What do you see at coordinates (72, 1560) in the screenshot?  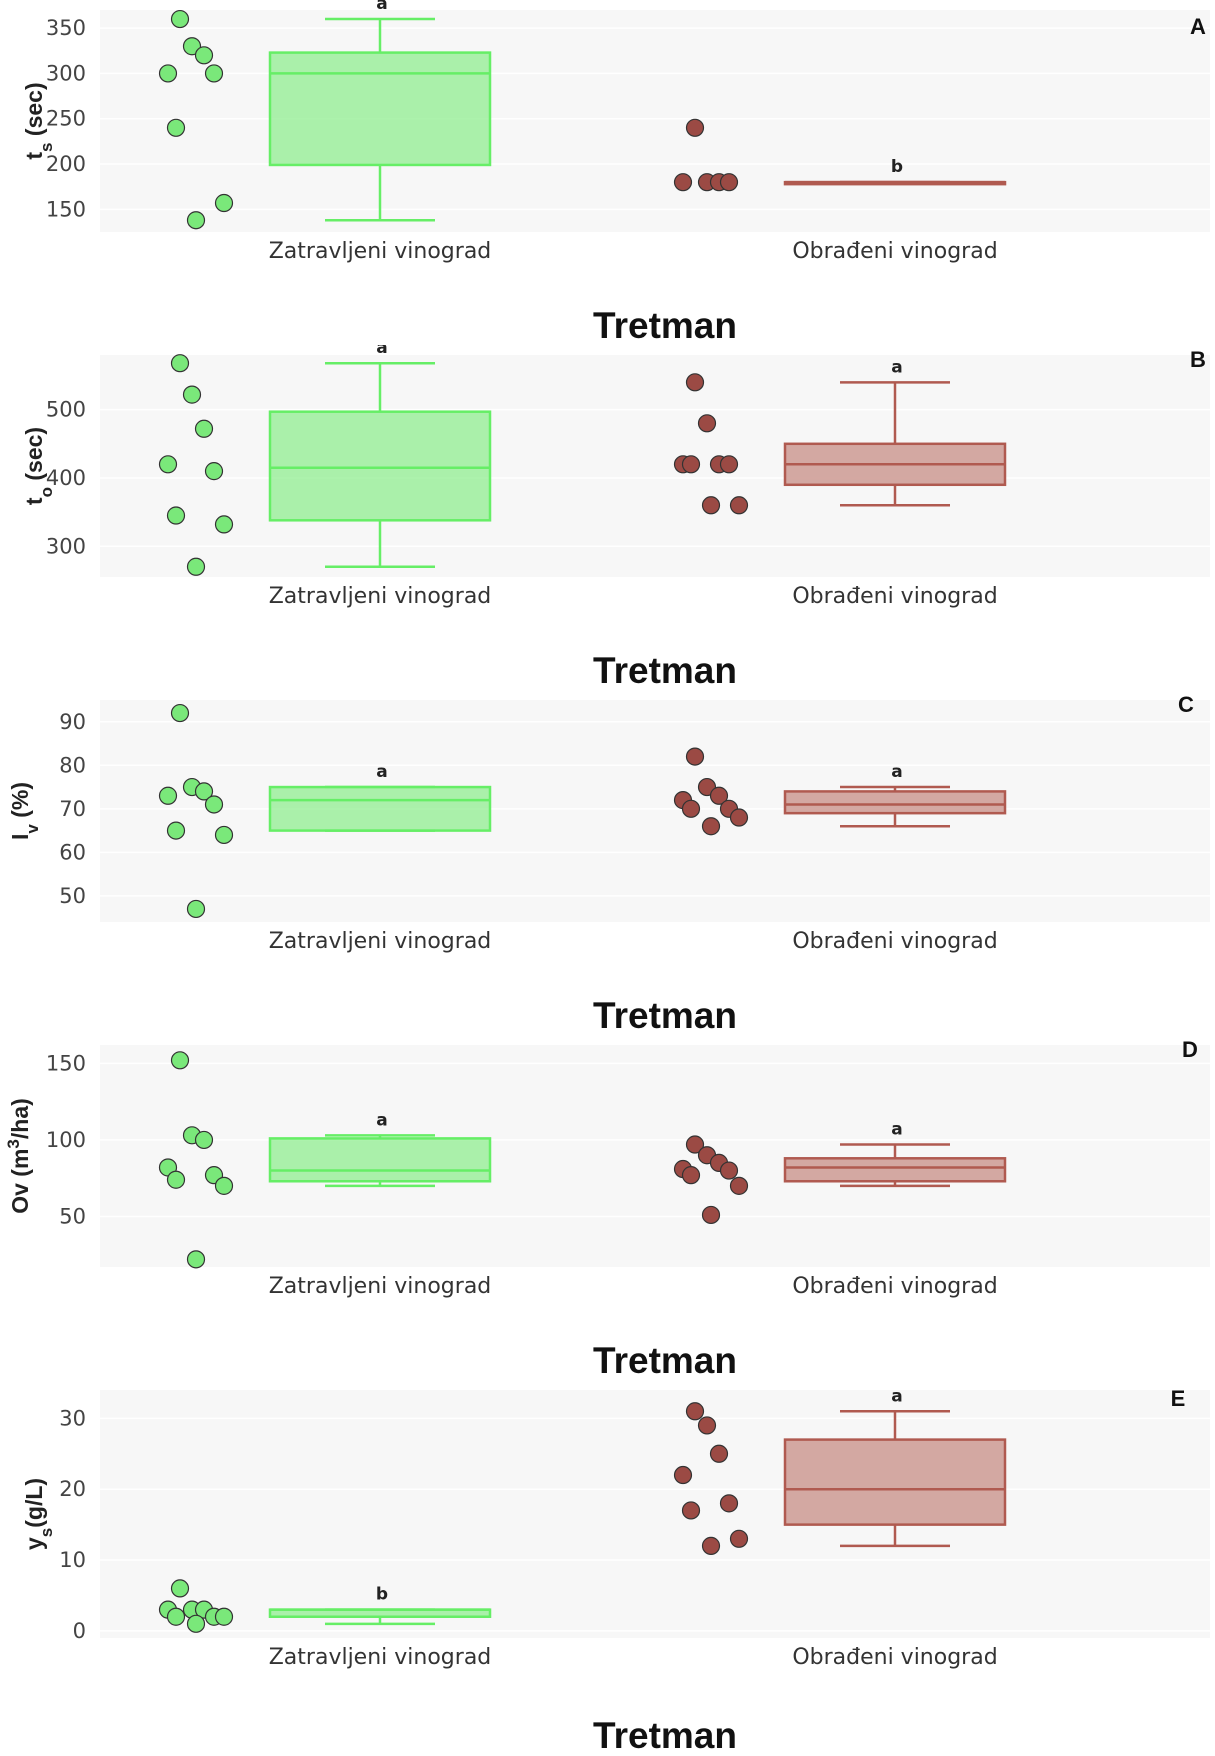 I see `y-tick-label: 10` at bounding box center [72, 1560].